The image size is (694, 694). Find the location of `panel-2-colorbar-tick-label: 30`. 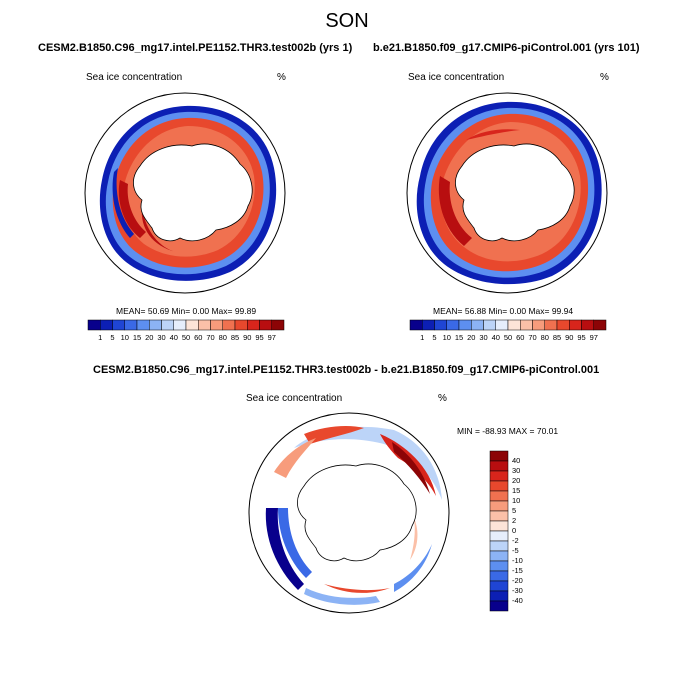

panel-2-colorbar-tick-label: 30 is located at coordinates (483, 337).